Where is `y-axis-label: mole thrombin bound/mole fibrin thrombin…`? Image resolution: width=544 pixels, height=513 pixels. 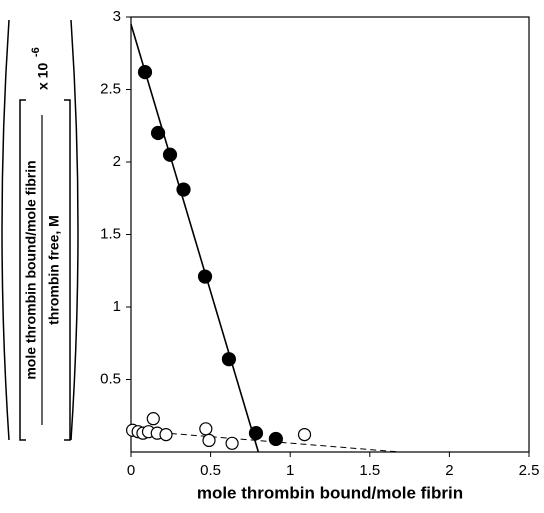
y-axis-label: mole thrombin bound/mole fibrin thrombin… is located at coordinates (40, 230).